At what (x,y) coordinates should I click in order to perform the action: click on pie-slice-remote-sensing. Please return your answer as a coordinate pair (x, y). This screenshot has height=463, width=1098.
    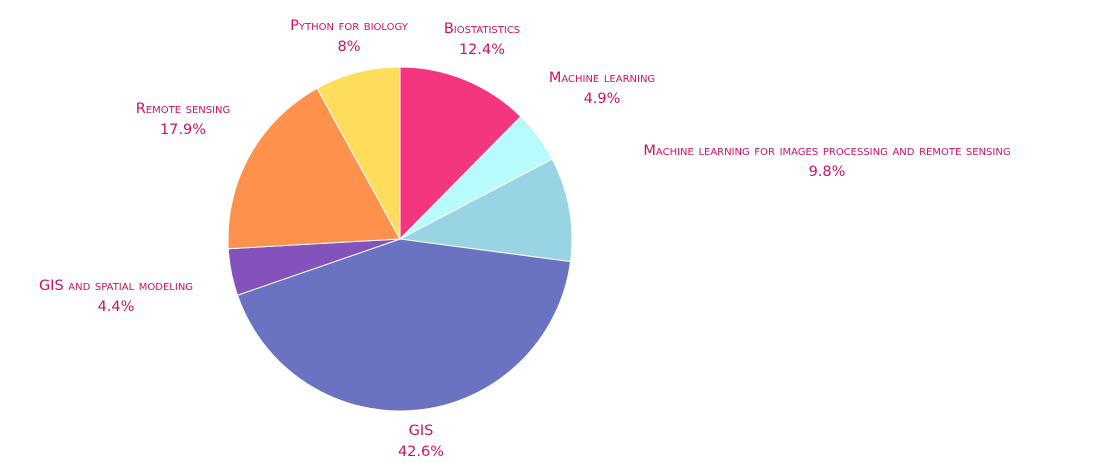
    Looking at the image, I should click on (314, 168).